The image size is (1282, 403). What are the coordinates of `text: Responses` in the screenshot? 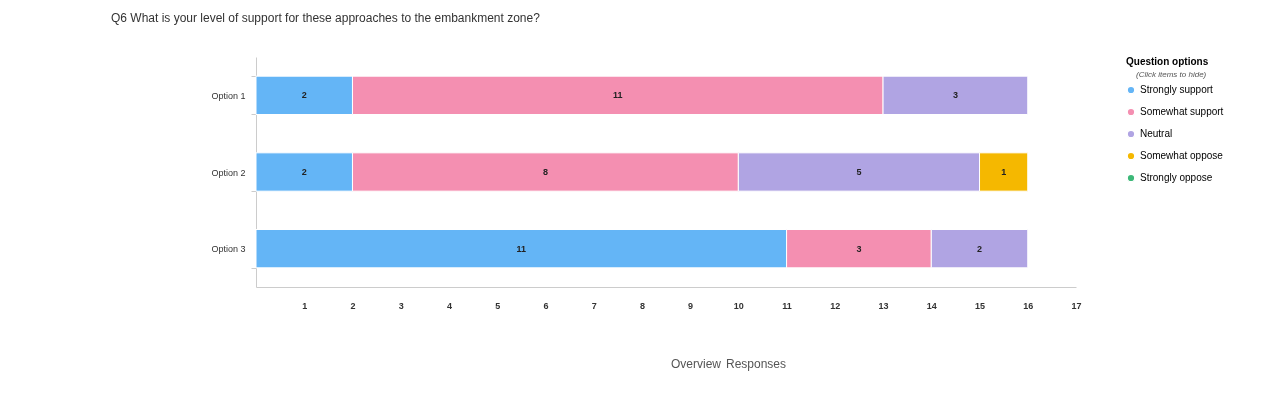 It's located at (756, 364).